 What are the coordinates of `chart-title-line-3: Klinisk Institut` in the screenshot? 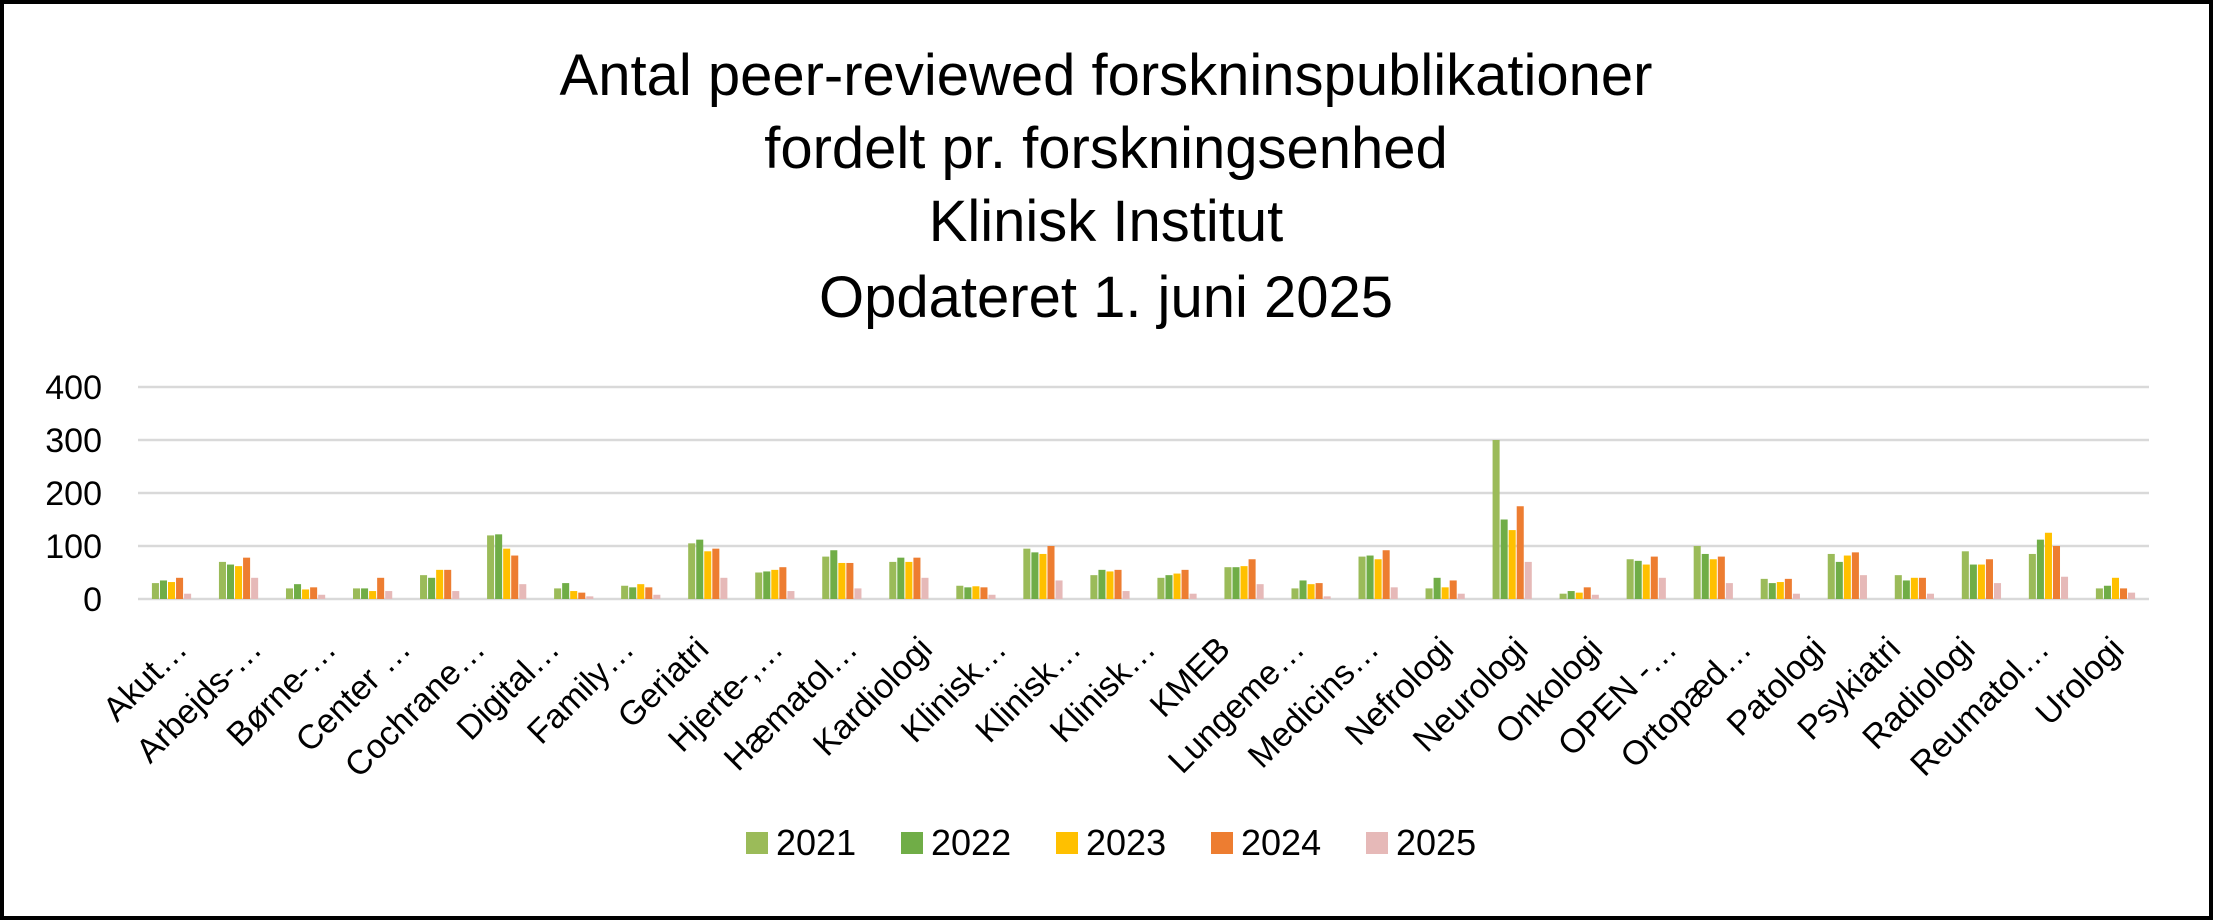 It's located at (1106, 221).